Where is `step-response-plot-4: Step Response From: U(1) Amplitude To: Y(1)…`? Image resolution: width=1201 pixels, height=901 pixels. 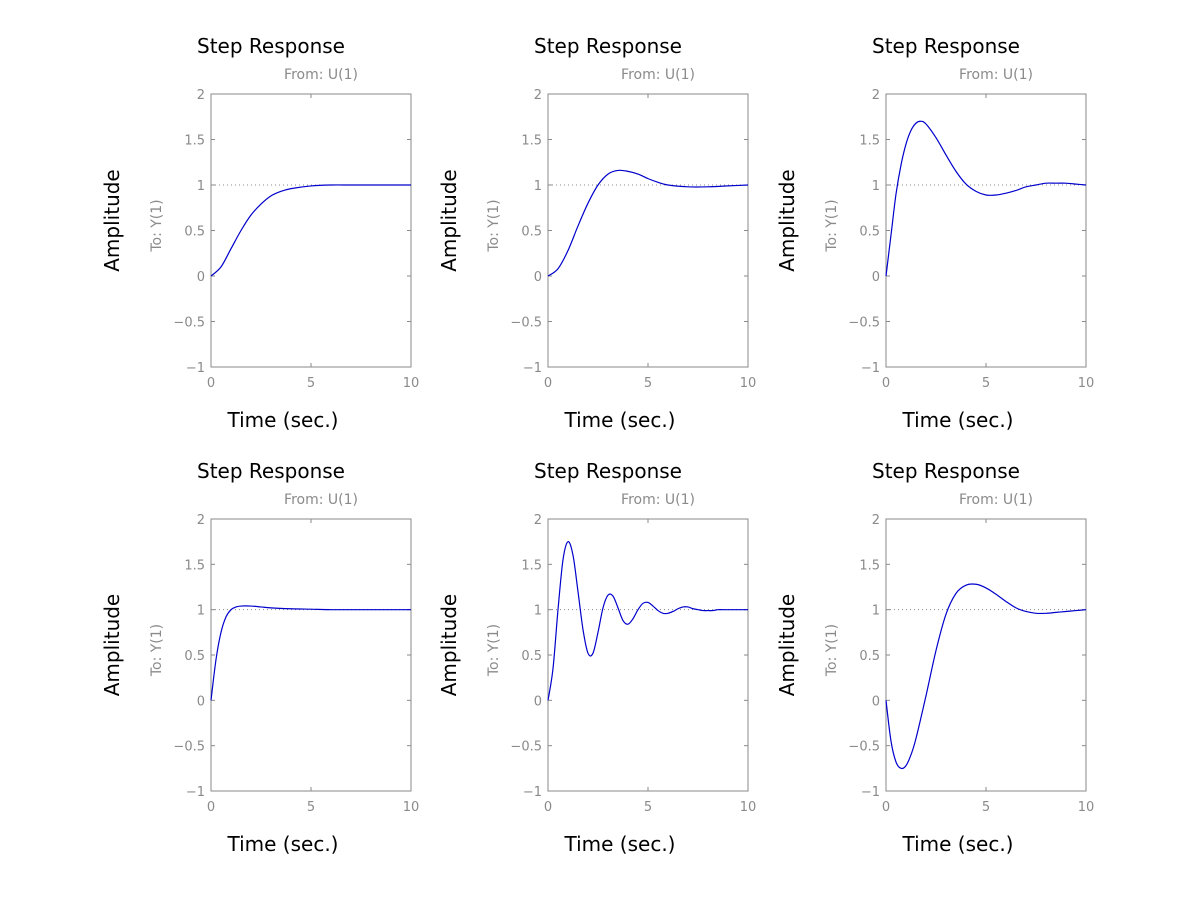 step-response-plot-4: Step Response From: U(1) Amplitude To: Y(1)… is located at coordinates (259, 657).